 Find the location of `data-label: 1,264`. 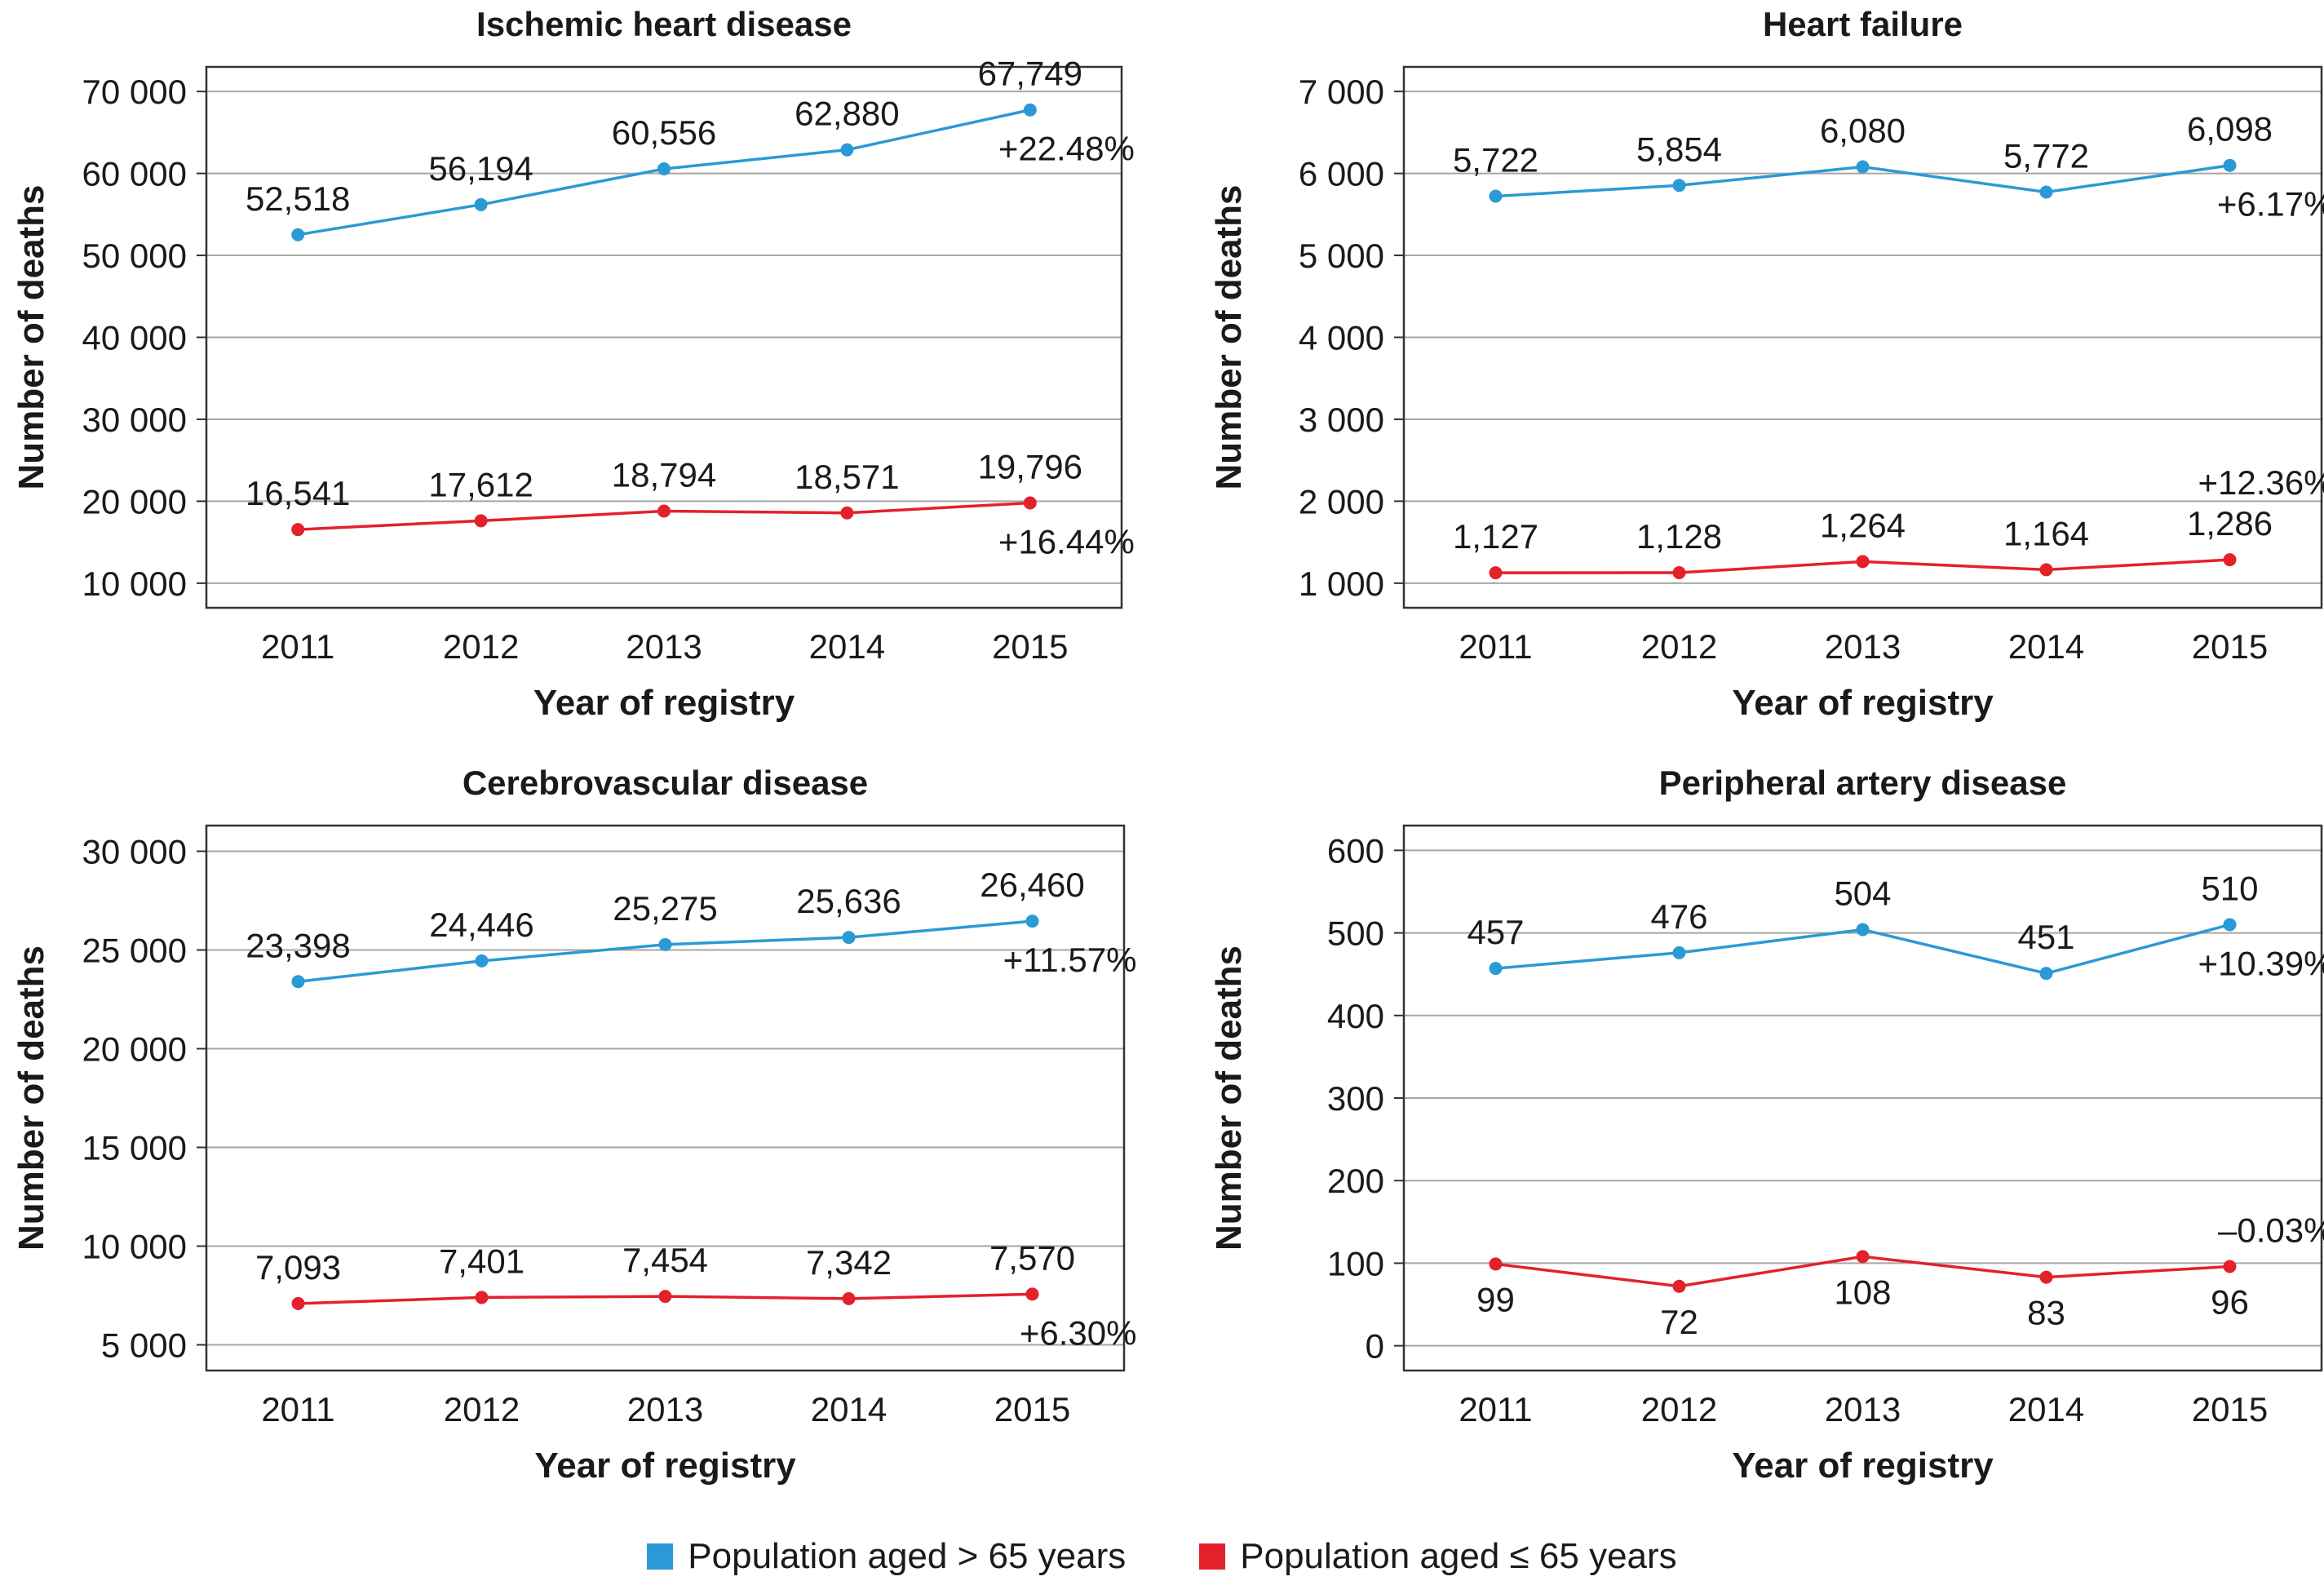

data-label: 1,264 is located at coordinates (1863, 525).